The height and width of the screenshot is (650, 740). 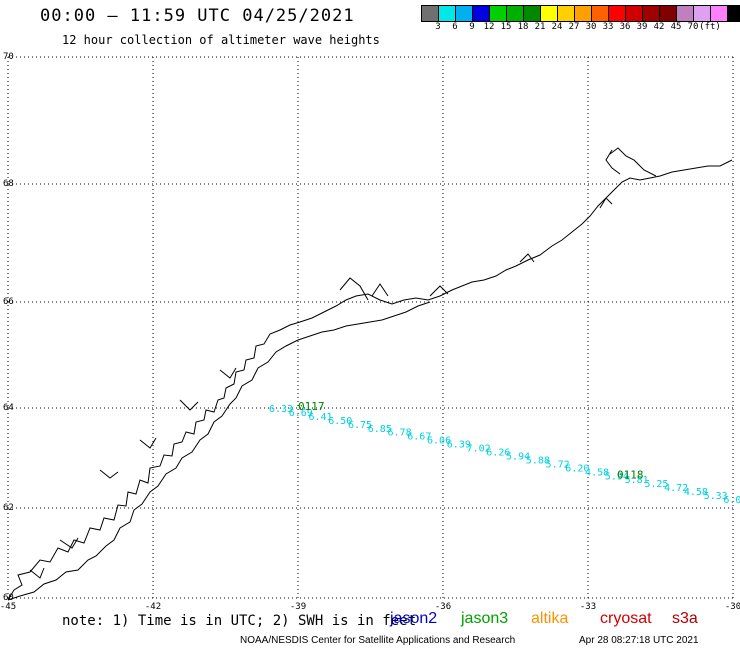 What do you see at coordinates (301, 413) in the screenshot?
I see `swh-value: 6.69` at bounding box center [301, 413].